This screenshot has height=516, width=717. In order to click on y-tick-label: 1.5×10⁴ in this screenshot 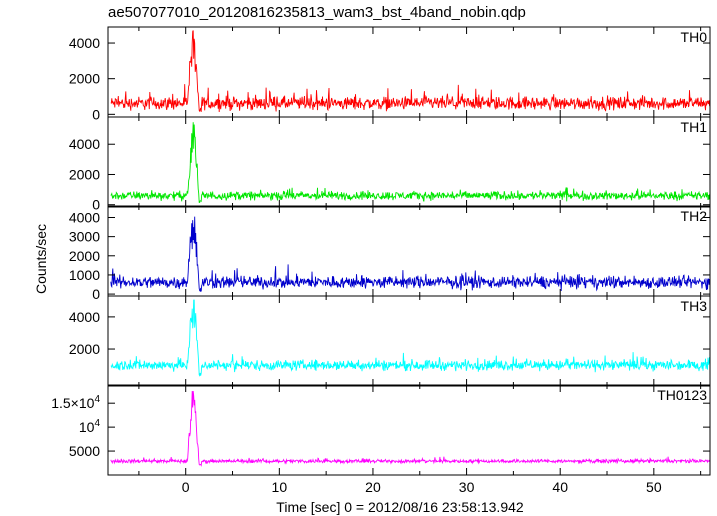, I will do `click(75, 402)`.